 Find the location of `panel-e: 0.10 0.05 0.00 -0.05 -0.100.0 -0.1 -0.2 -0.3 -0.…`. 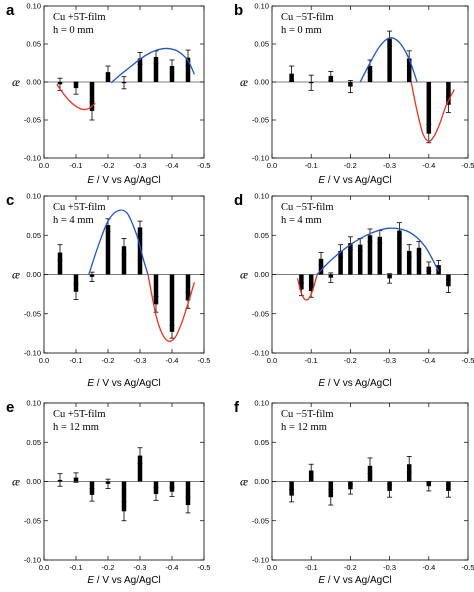

panel-e: 0.10 0.05 0.00 -0.05 -0.100.0 -0.1 -0.2 -0.3 -0.… is located at coordinates (108, 486).